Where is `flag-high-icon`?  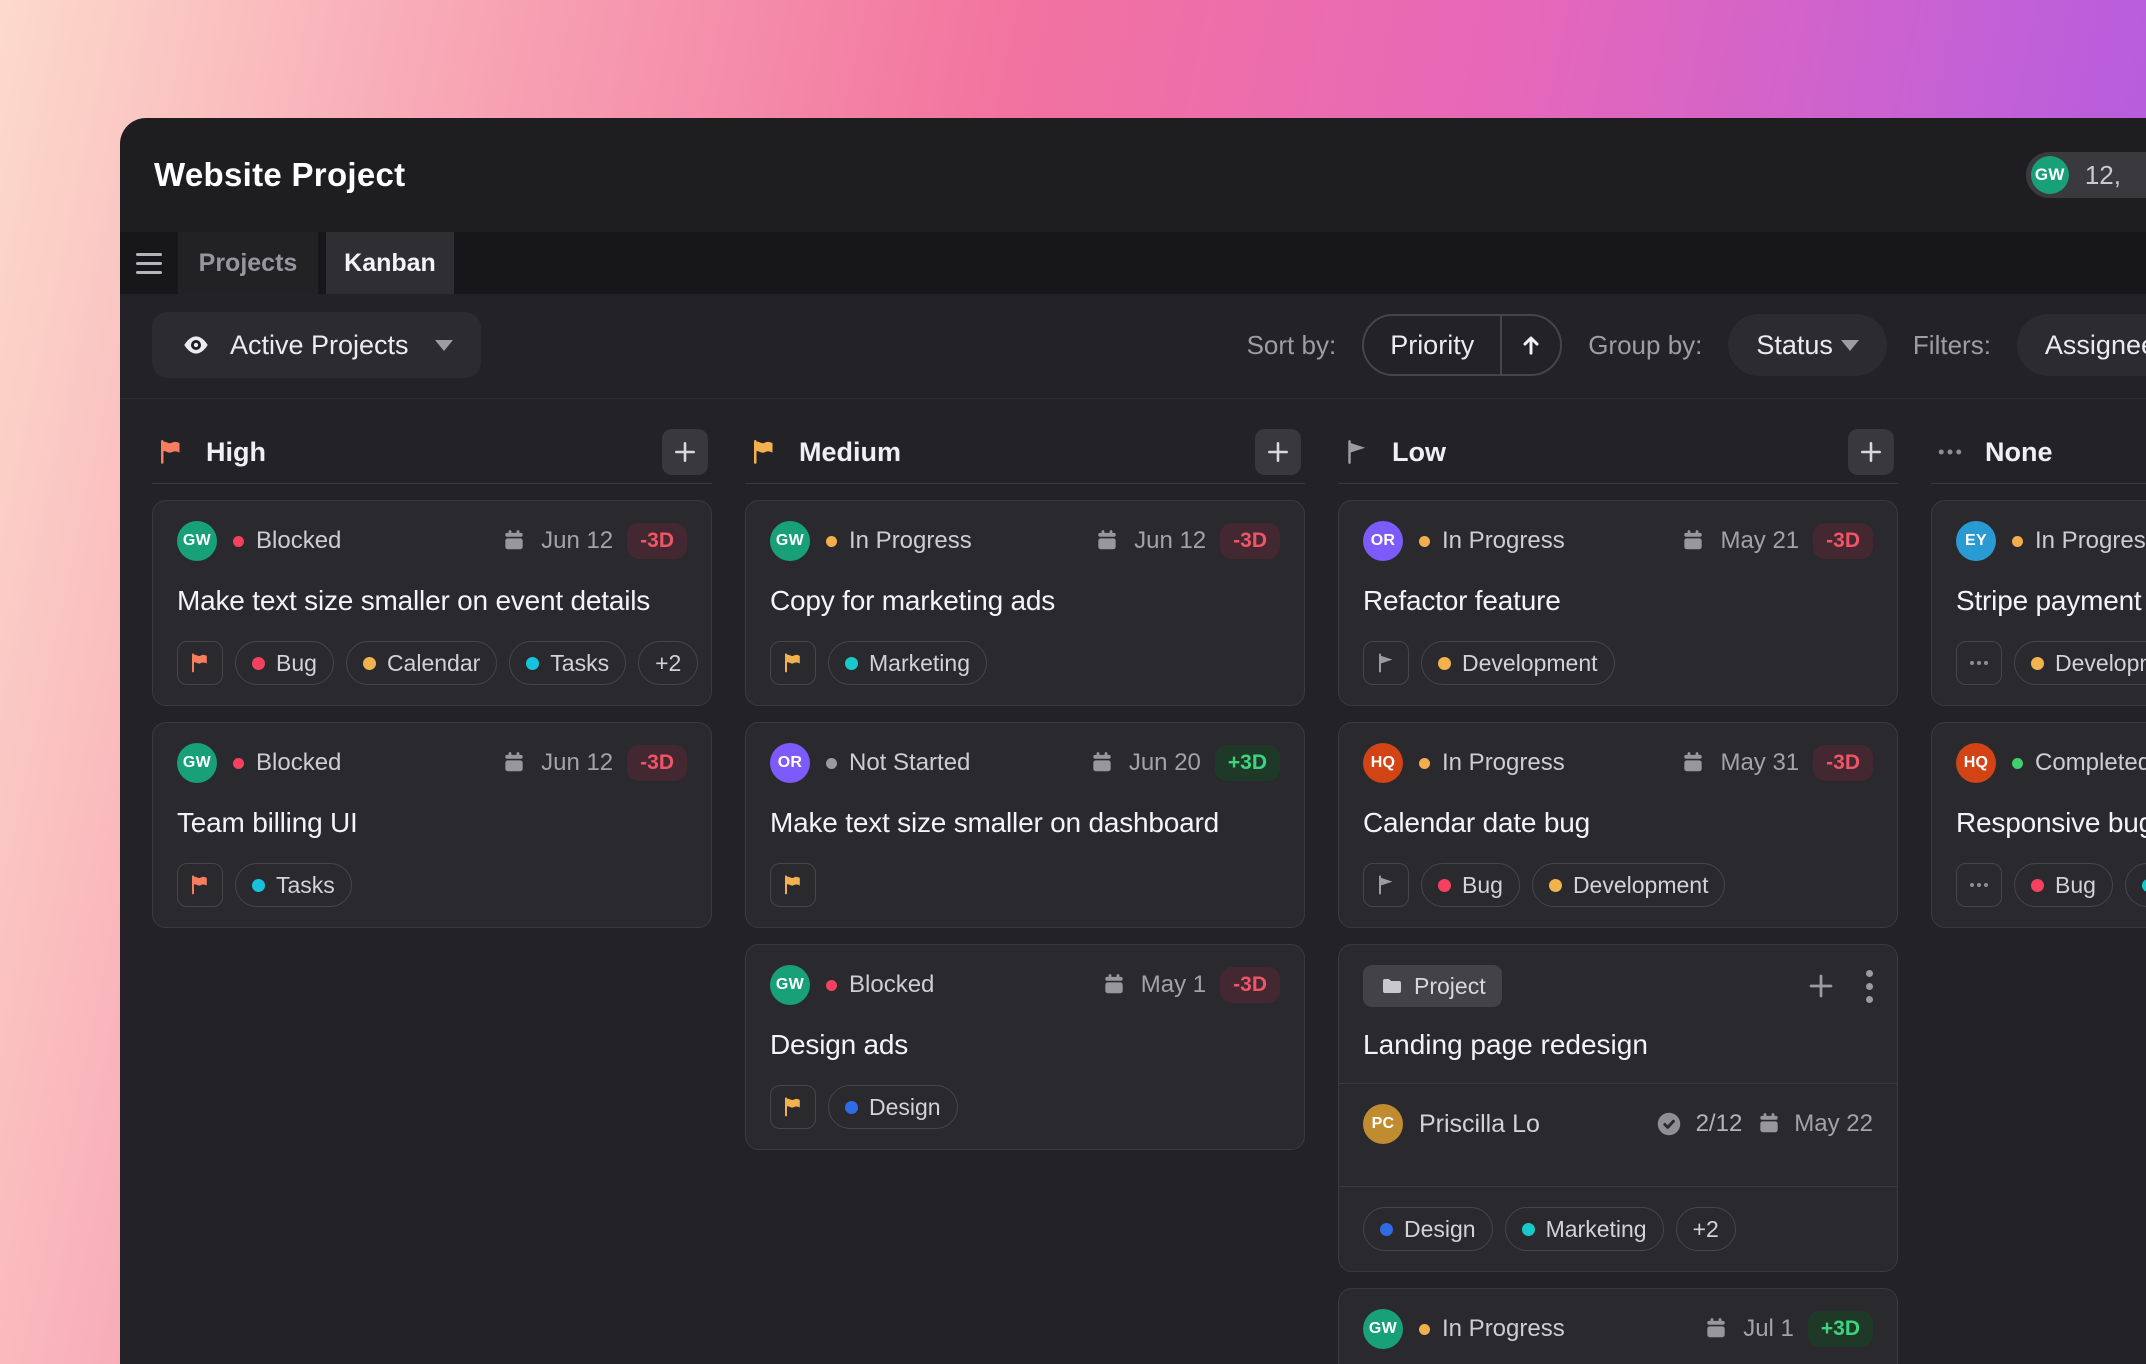 flag-high-icon is located at coordinates (170, 452).